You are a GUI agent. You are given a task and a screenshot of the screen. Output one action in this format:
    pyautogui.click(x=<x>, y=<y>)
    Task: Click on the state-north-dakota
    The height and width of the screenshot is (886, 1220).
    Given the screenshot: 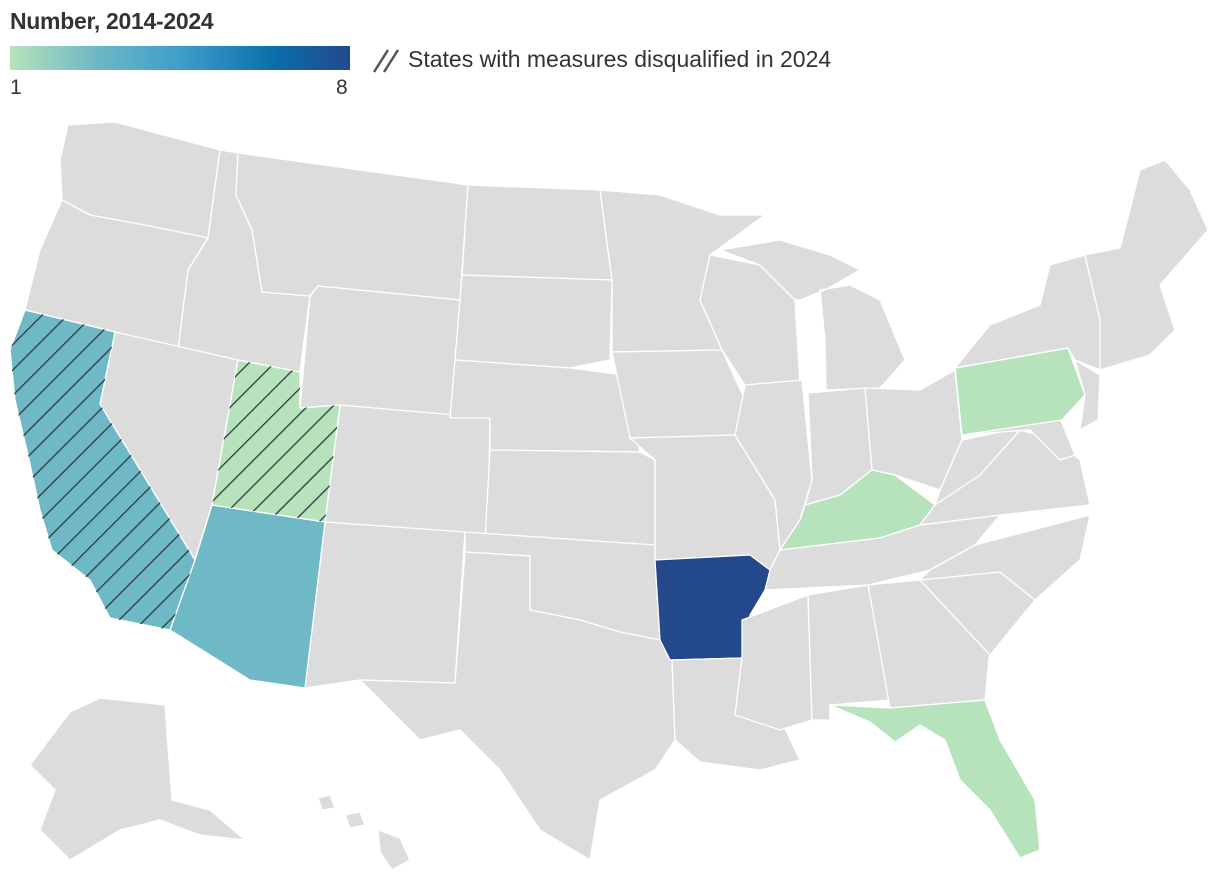 What is the action you would take?
    pyautogui.click(x=537, y=232)
    